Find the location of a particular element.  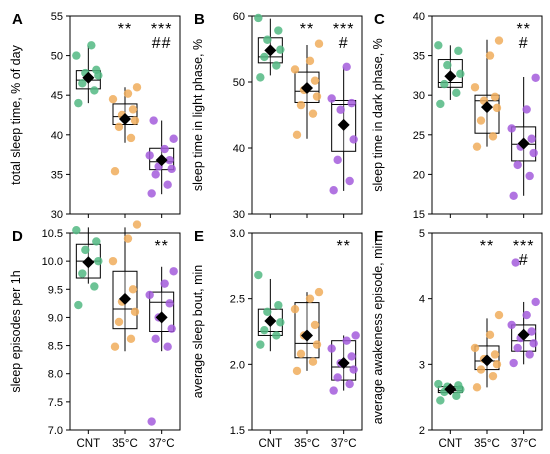

y-tick-label: 7.5 is located at coordinates (55, 403).